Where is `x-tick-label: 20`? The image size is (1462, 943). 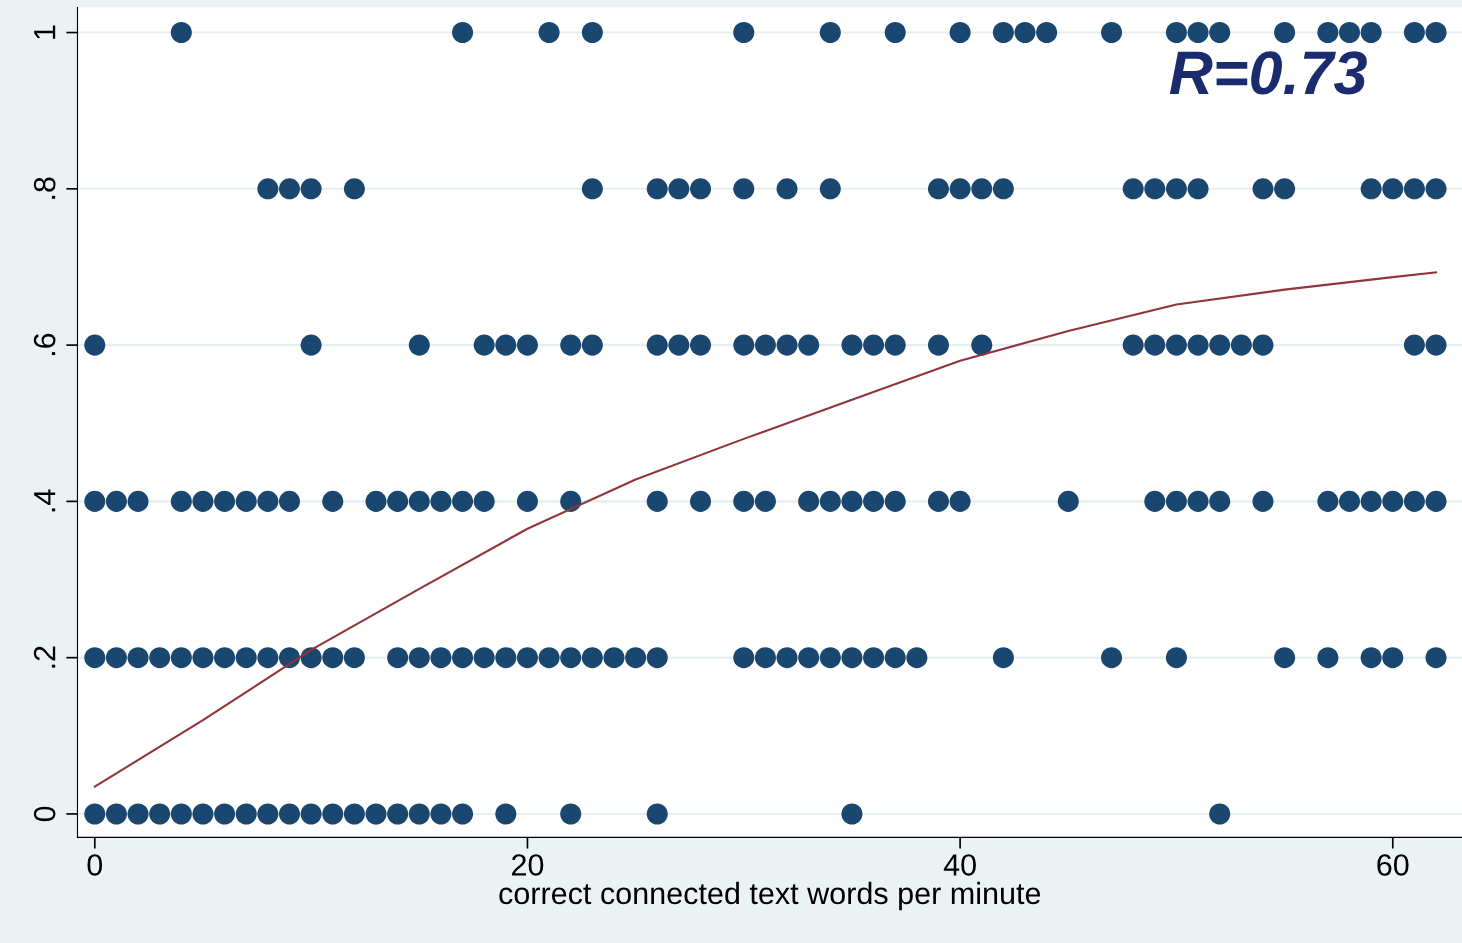
x-tick-label: 20 is located at coordinates (528, 865).